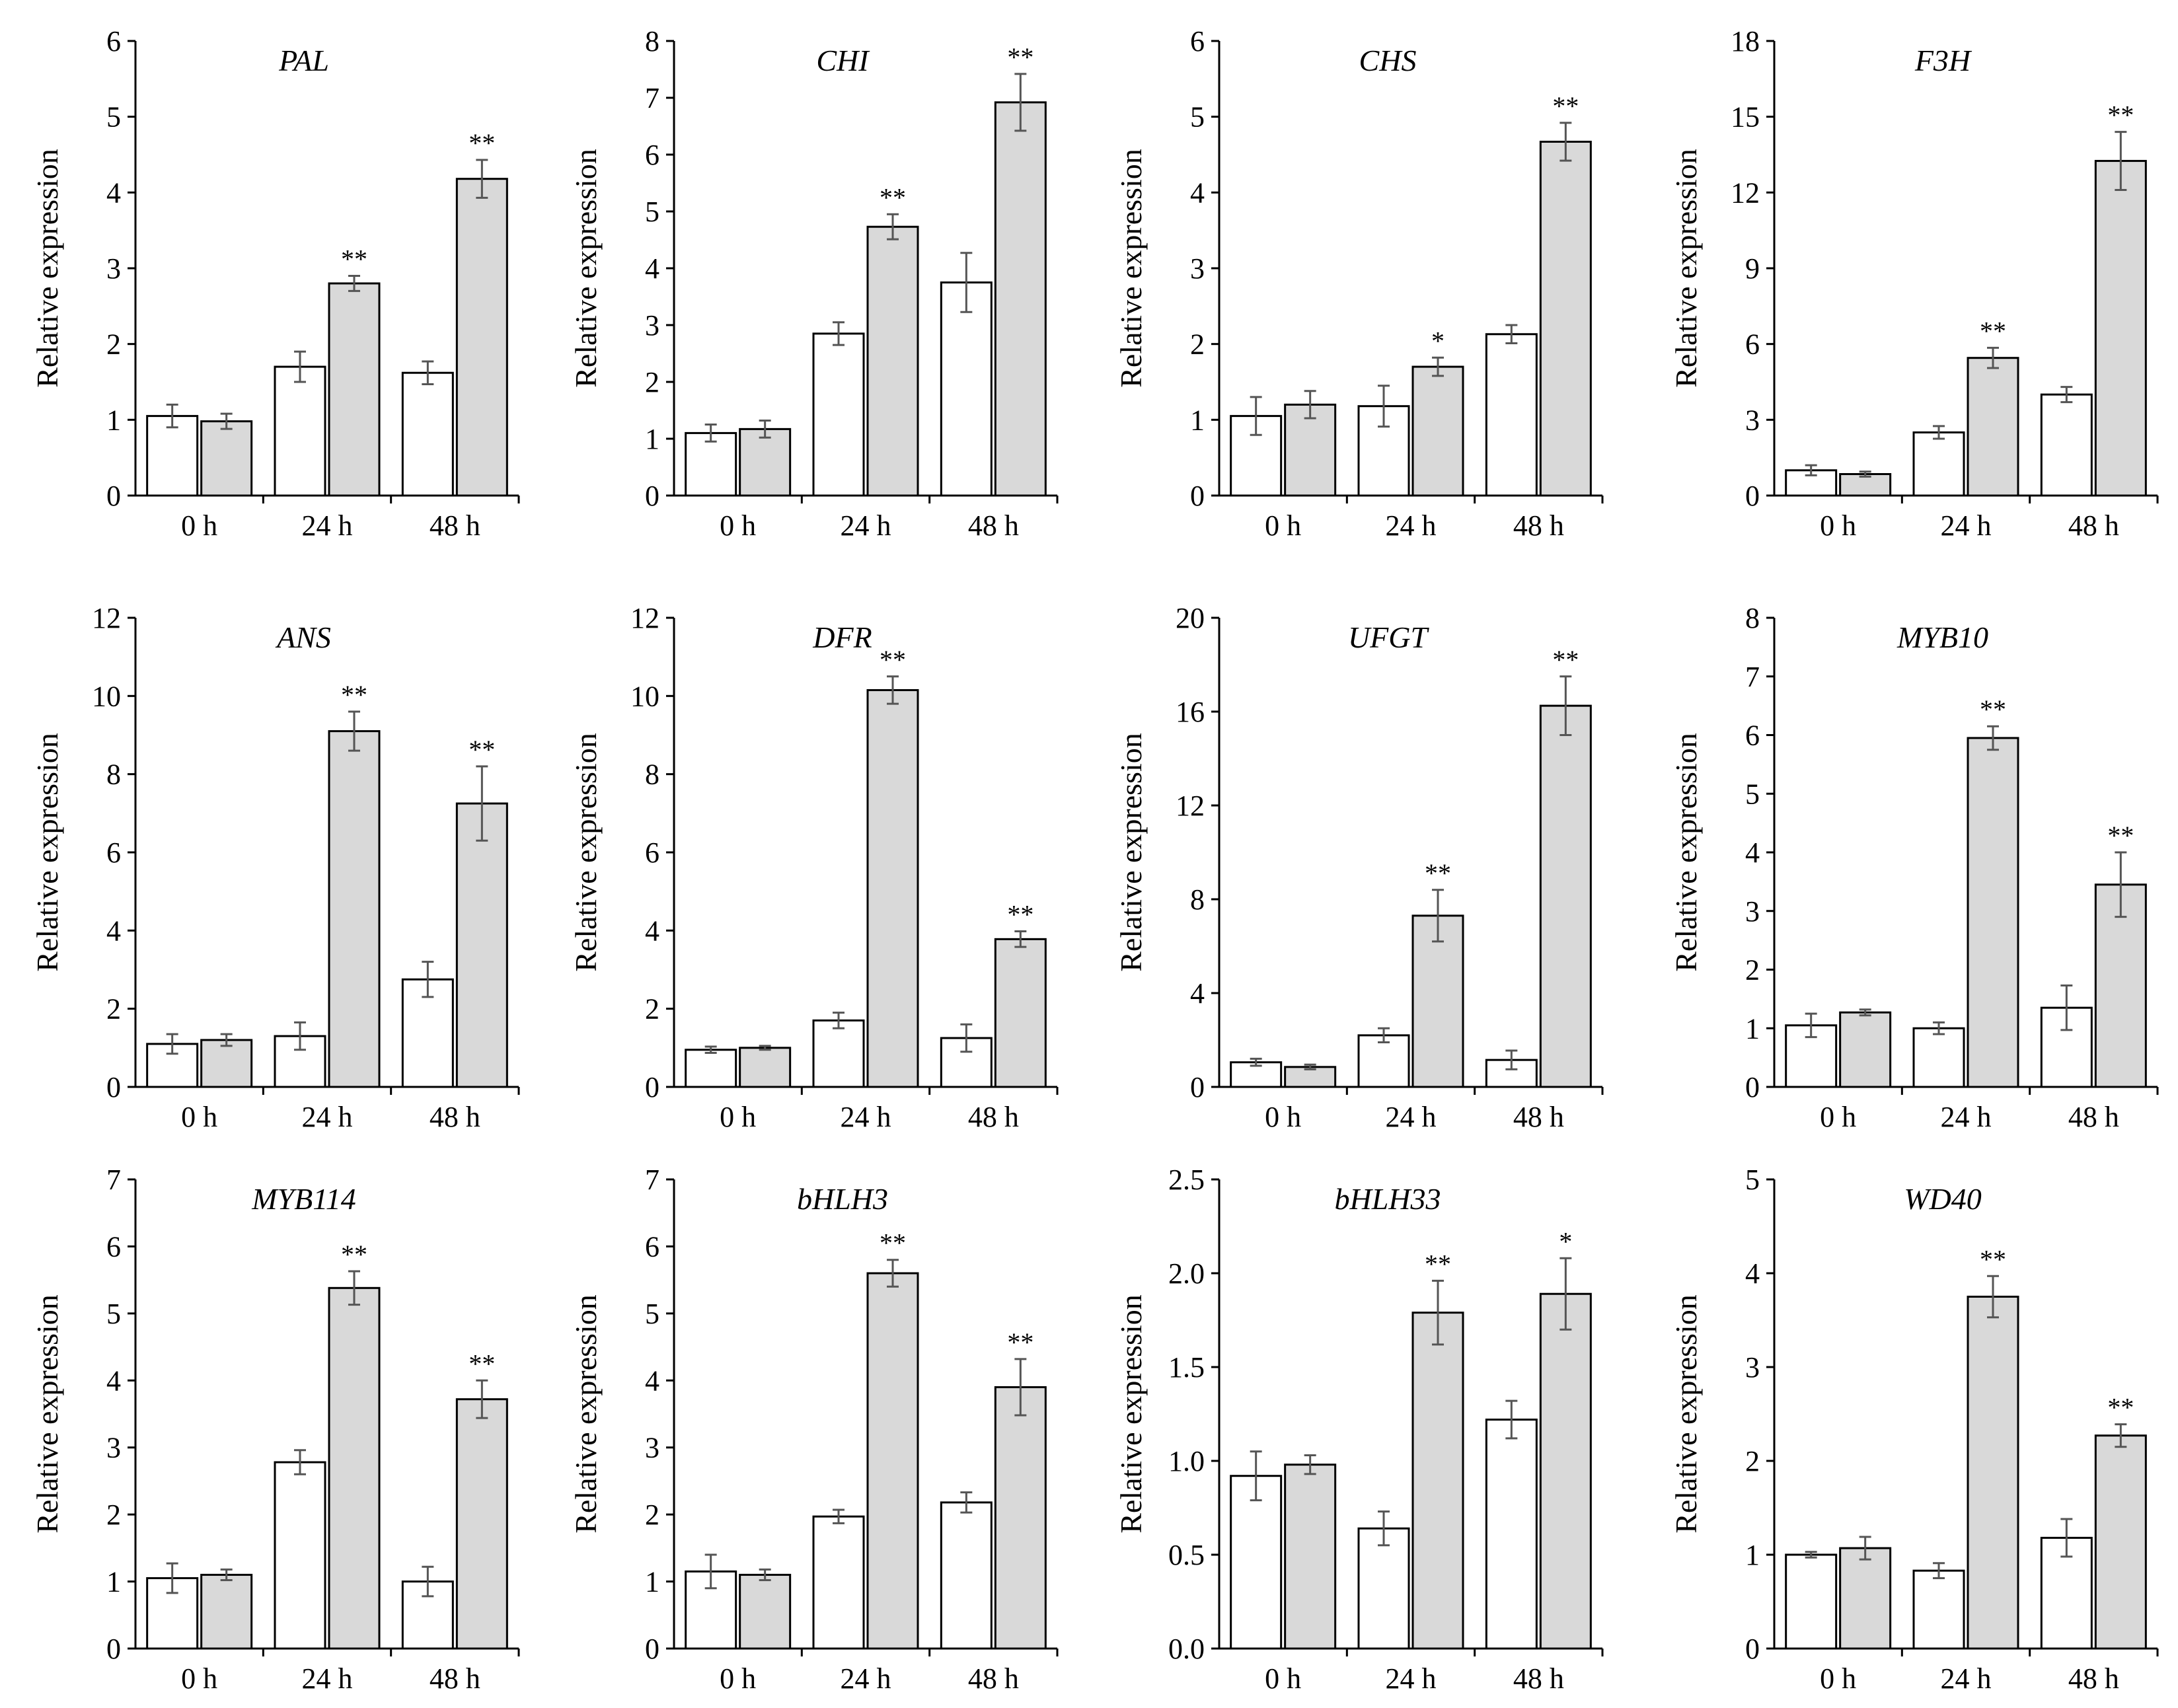 This screenshot has width=2178, height=1708. What do you see at coordinates (1745, 117) in the screenshot?
I see `y-tick-label: 15` at bounding box center [1745, 117].